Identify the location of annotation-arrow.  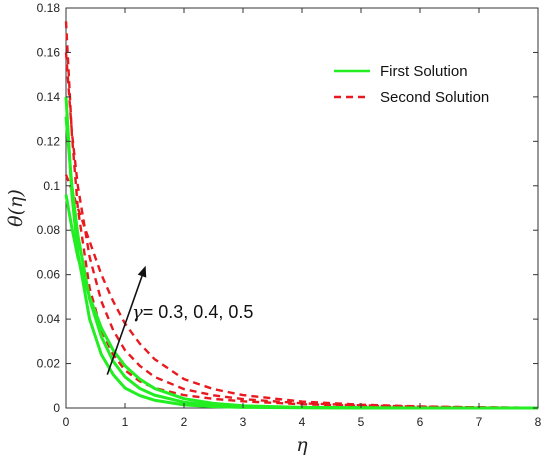
(124, 325).